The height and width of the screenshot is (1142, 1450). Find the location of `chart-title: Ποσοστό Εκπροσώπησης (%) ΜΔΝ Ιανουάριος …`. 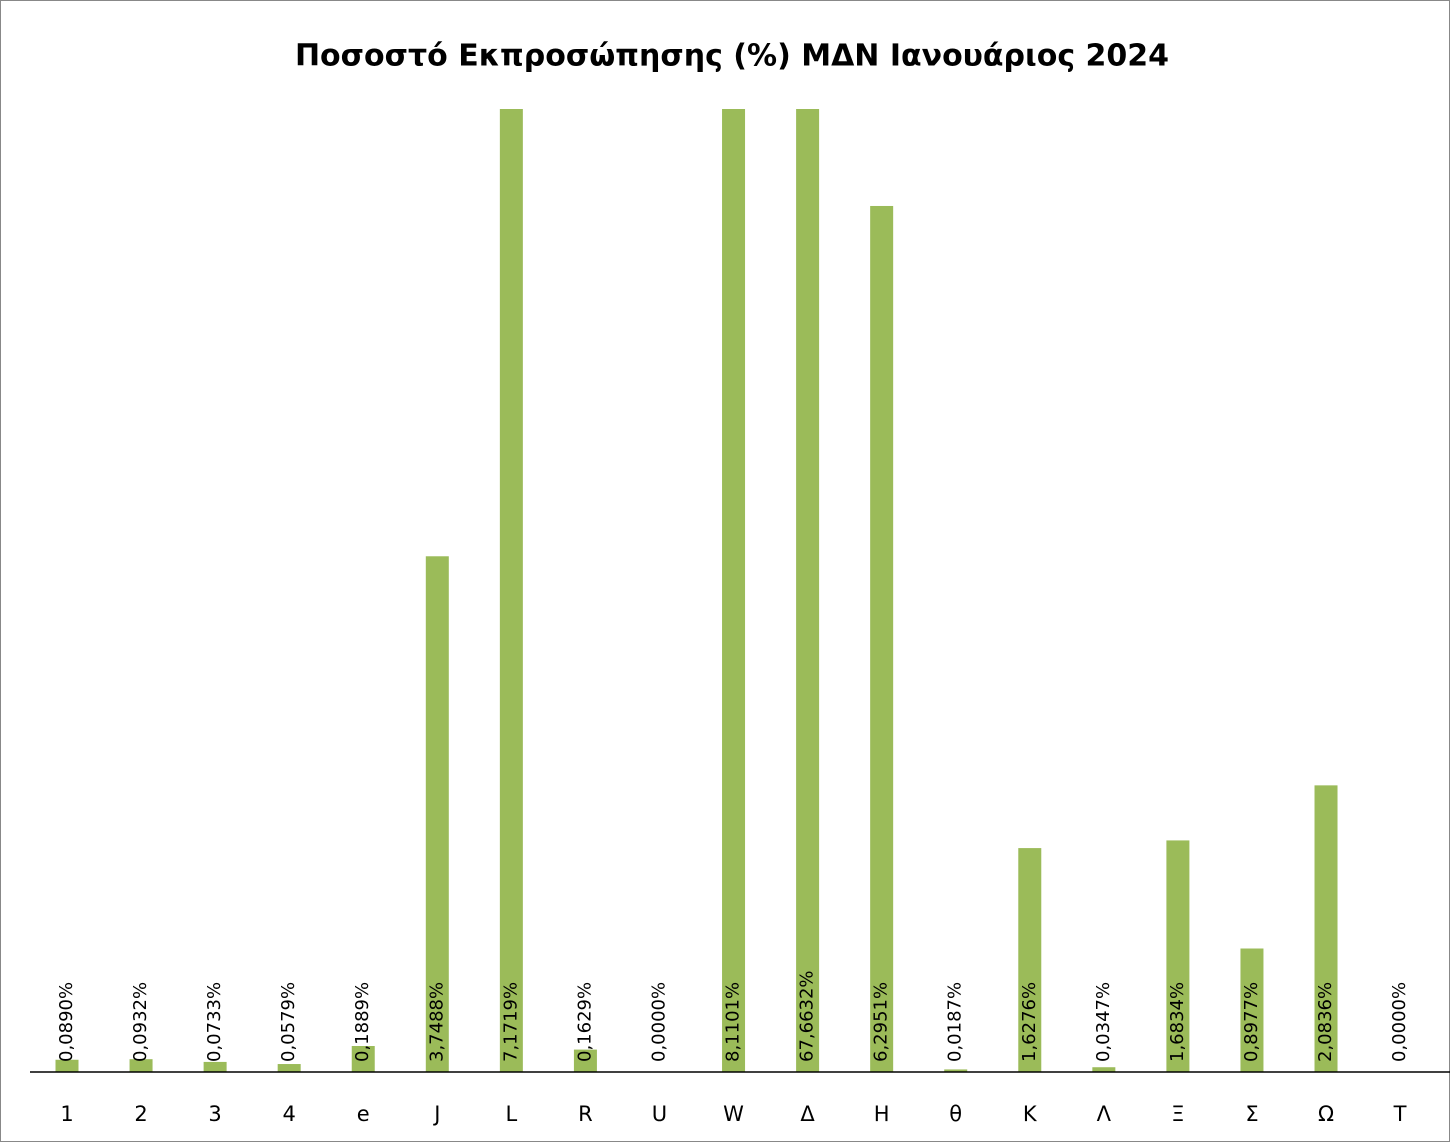

chart-title: Ποσοστό Εκπροσώπησης (%) ΜΔΝ Ιανουάριος … is located at coordinates (732, 56).